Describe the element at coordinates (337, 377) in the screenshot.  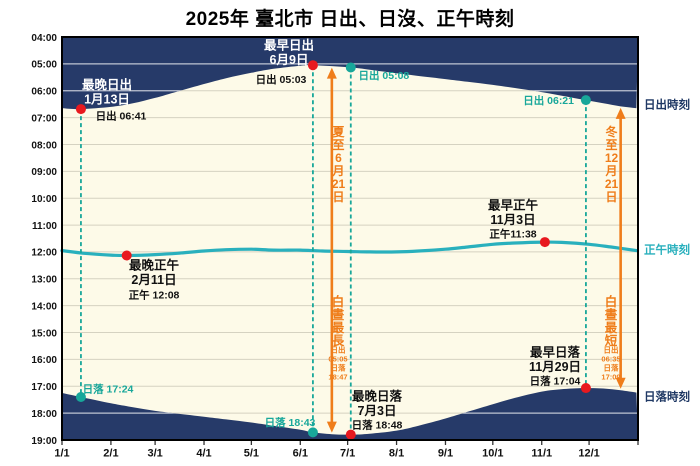
I see `summer-detail-times: 18:47` at that location.